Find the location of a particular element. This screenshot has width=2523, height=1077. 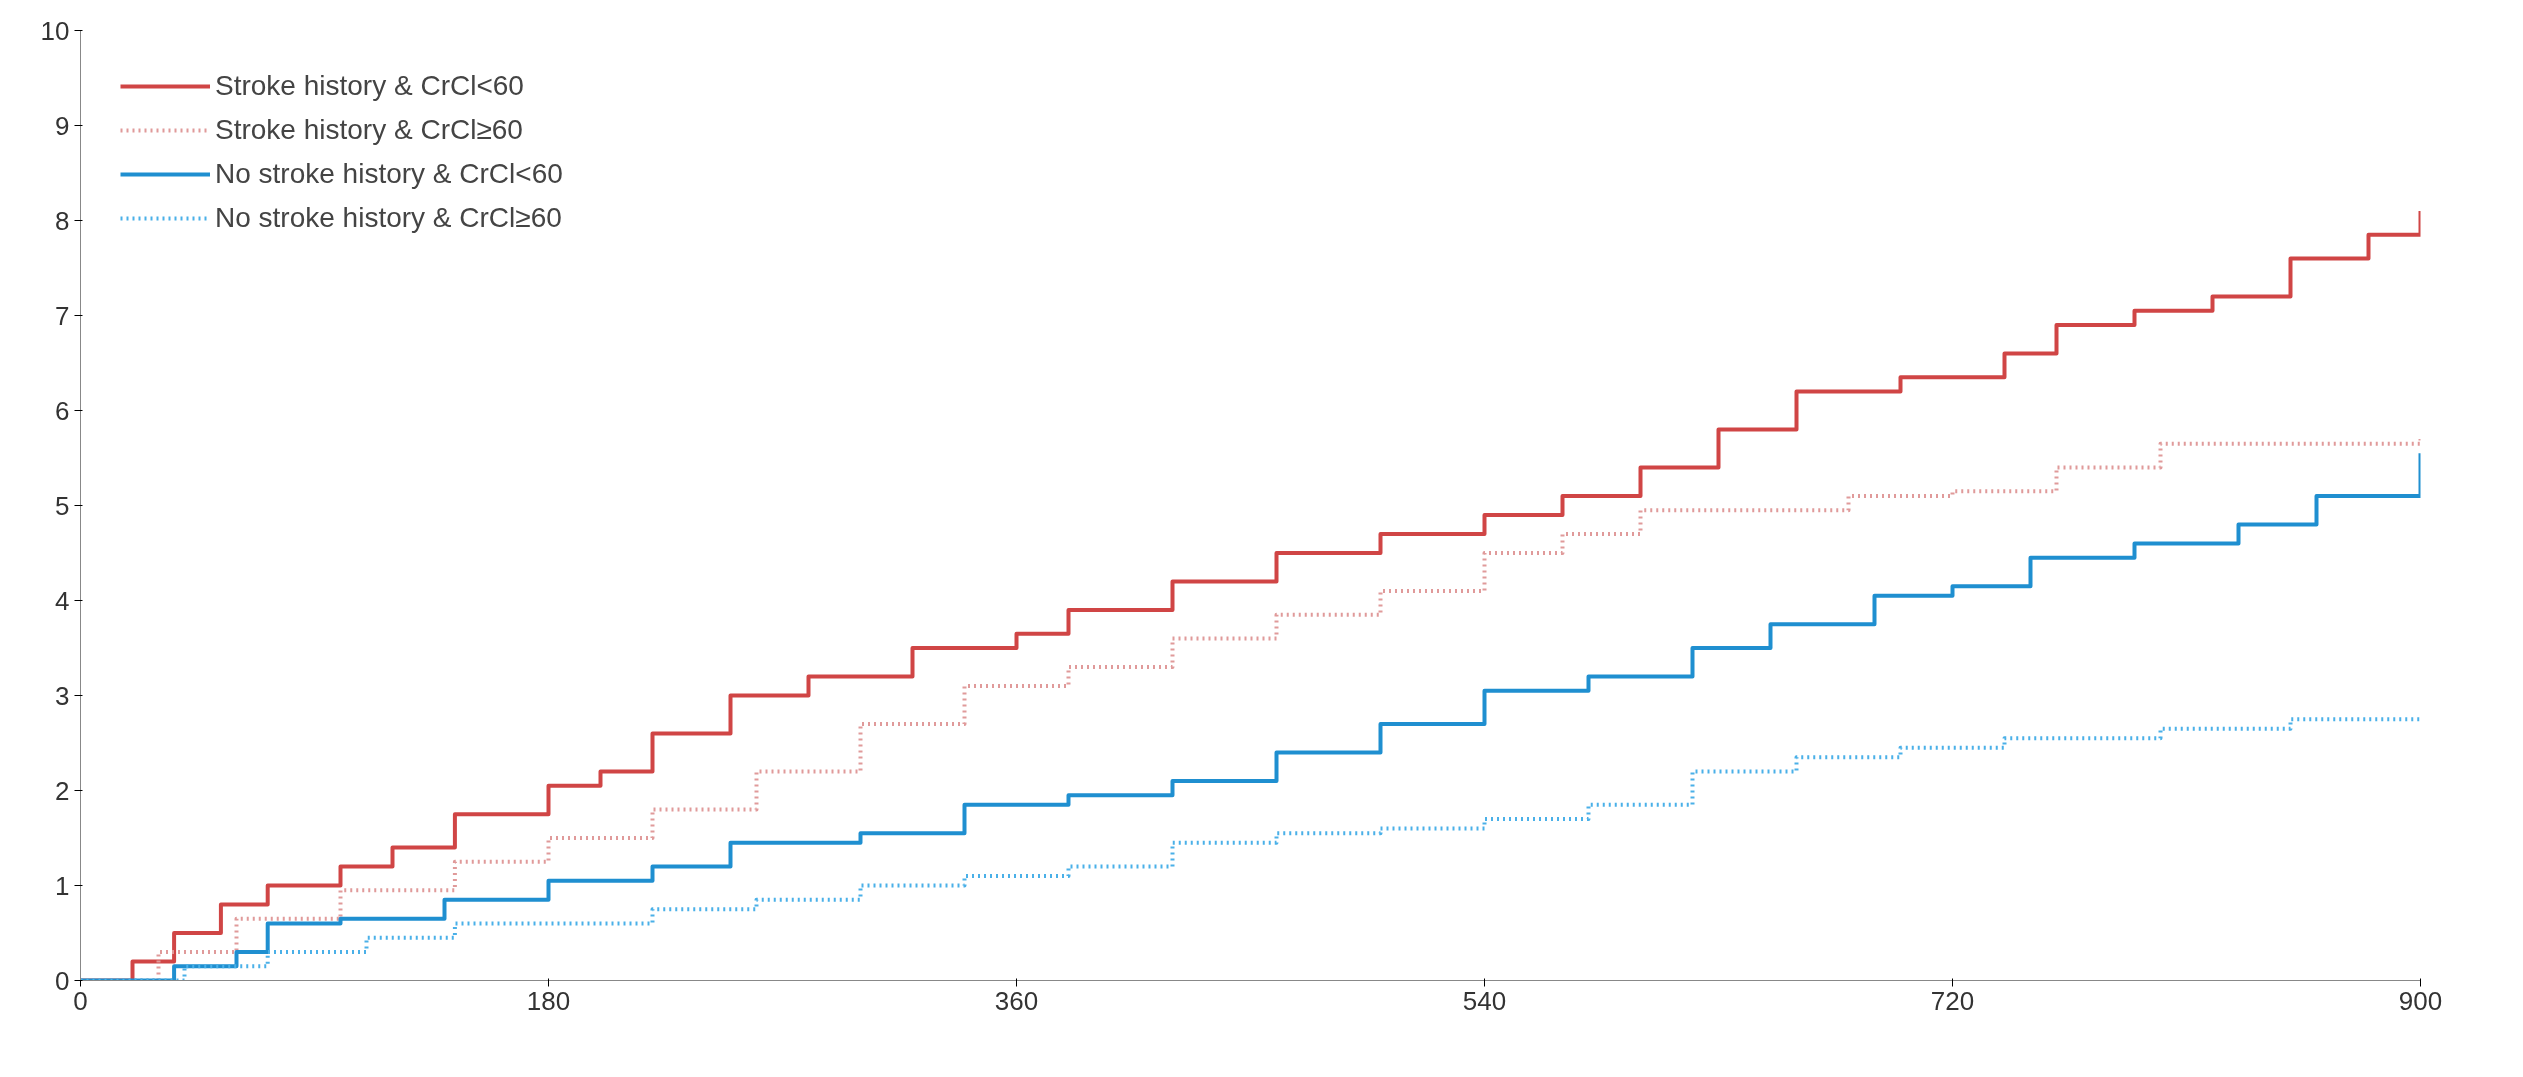

y-tick-label: 8 is located at coordinates (62, 220).